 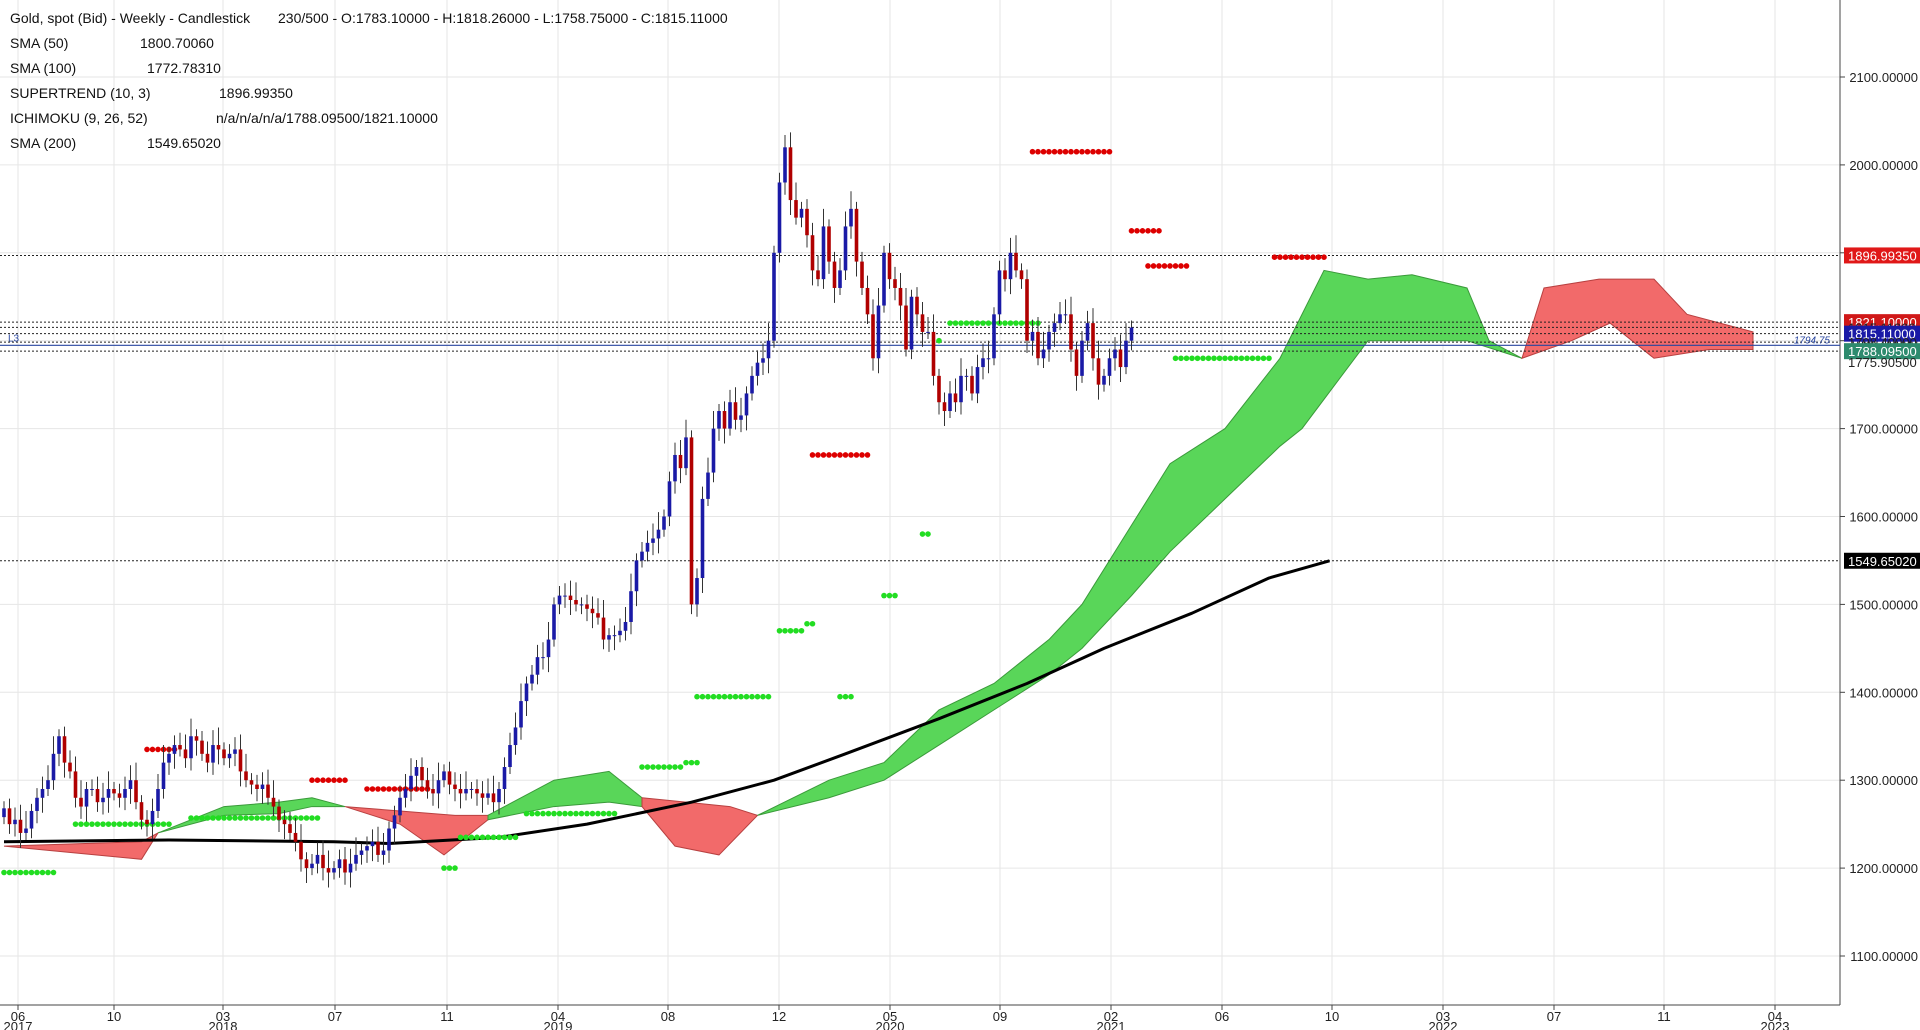 I want to click on x-year-label: 2020, so click(x=890, y=1024).